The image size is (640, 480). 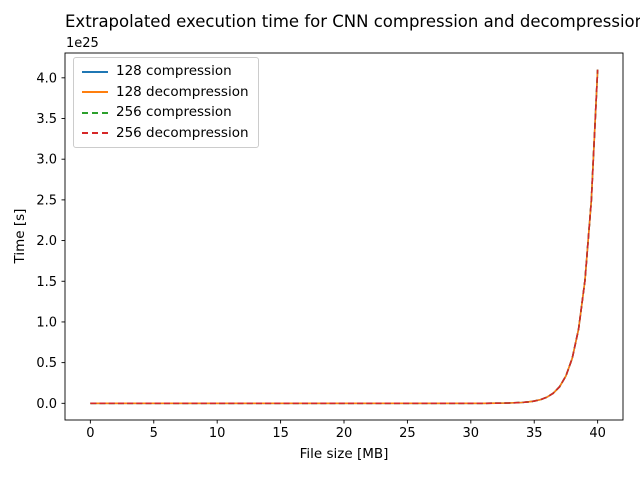 What do you see at coordinates (597, 433) in the screenshot?
I see `x-tick-label: 40` at bounding box center [597, 433].